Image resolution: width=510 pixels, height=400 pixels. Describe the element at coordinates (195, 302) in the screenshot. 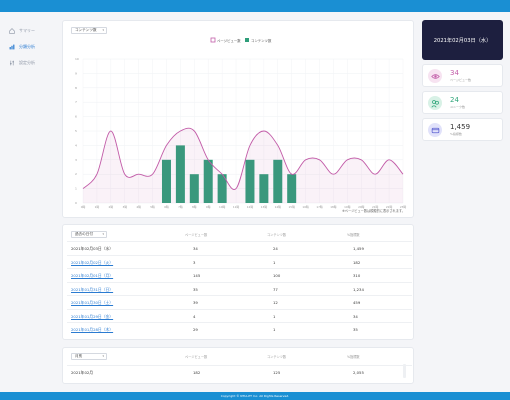

I see `row-pageviews: 39` at that location.